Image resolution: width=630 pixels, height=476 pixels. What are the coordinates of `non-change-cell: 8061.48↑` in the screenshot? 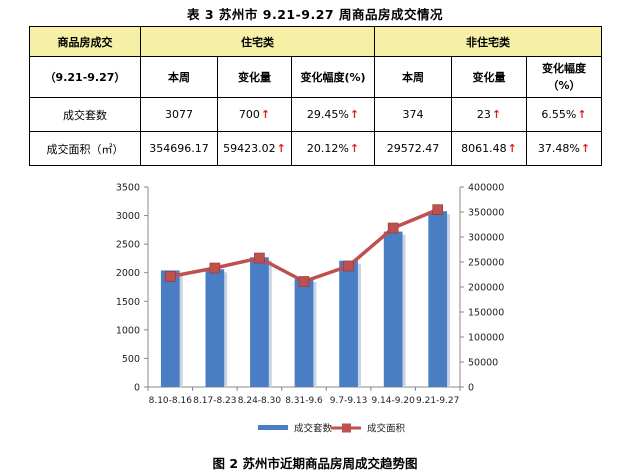 It's located at (489, 148).